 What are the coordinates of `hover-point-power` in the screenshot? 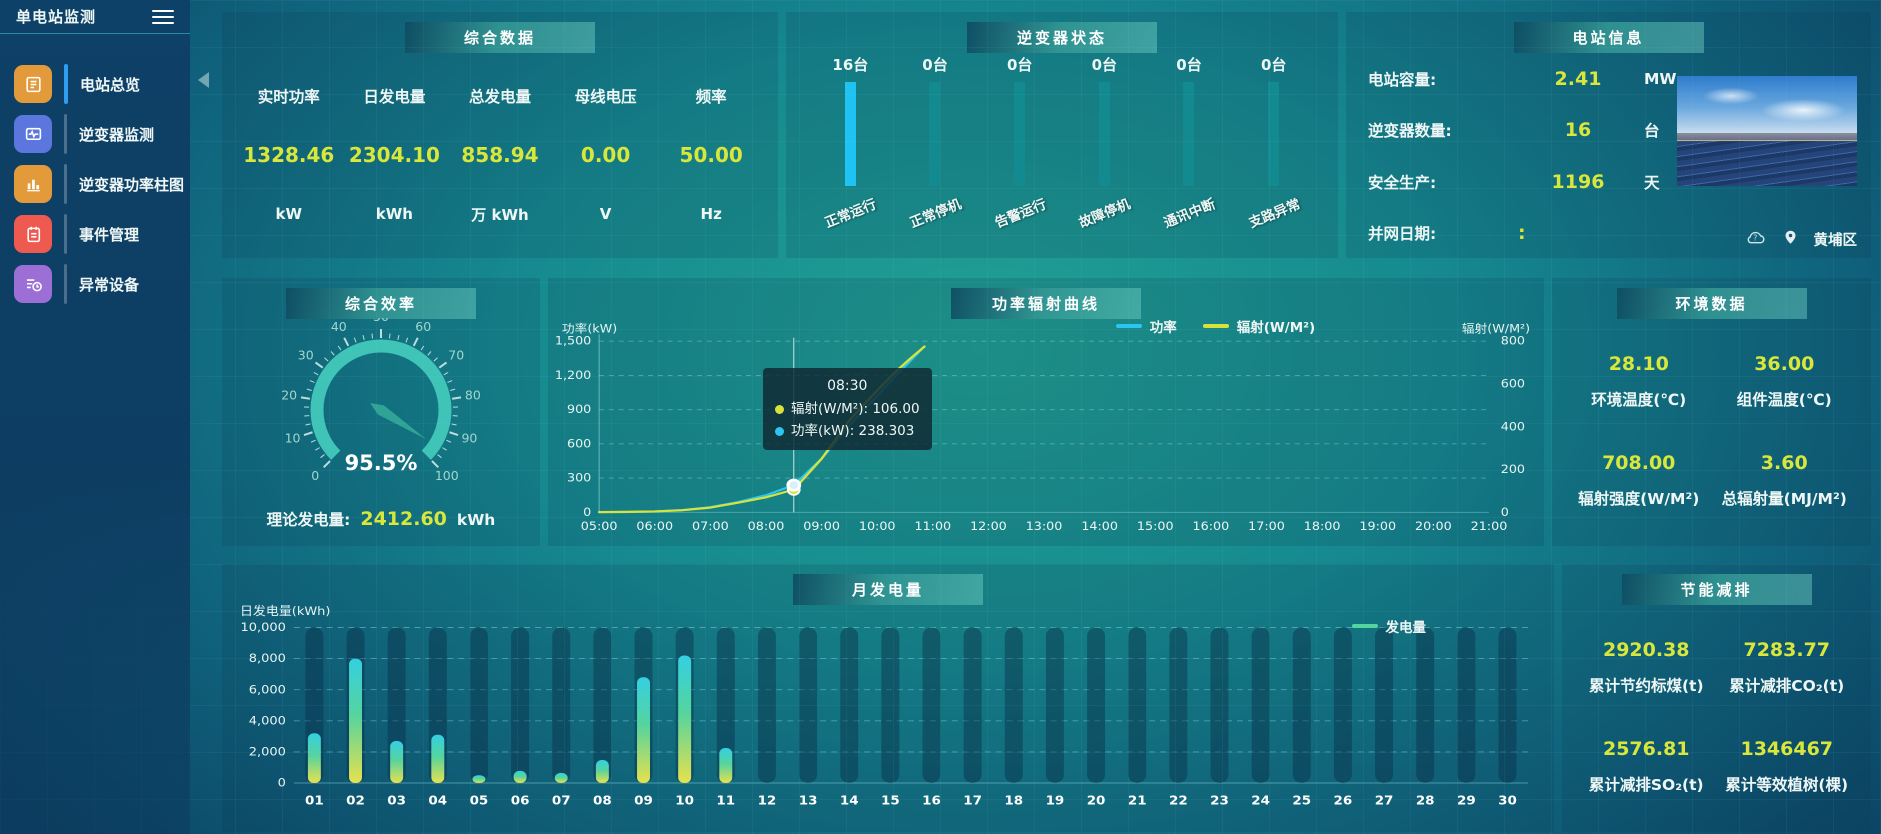 It's located at (794, 485).